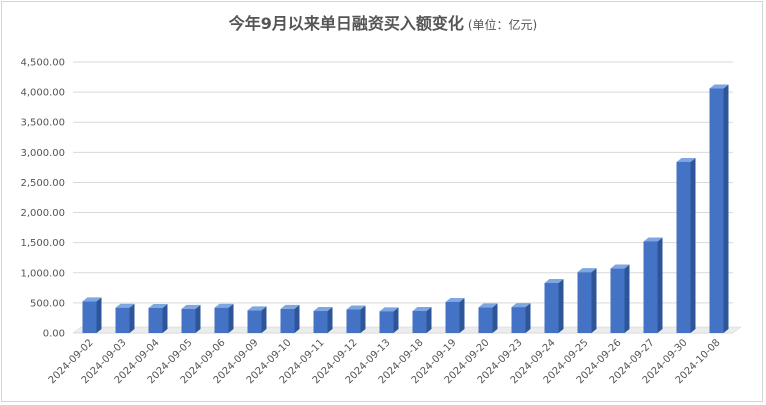 The image size is (766, 405). I want to click on y-tick-label: 4,000.00, so click(42, 93).